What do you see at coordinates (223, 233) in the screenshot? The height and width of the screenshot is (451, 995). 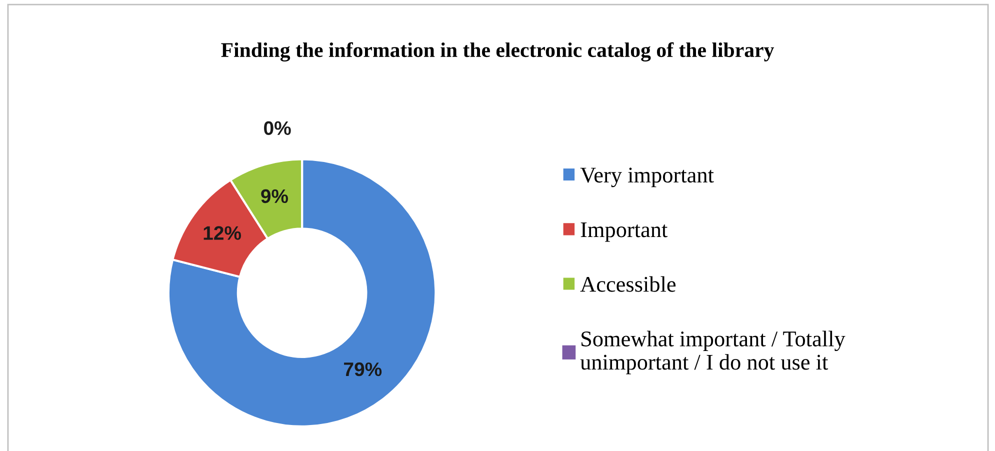 I see `data-label: 12%` at bounding box center [223, 233].